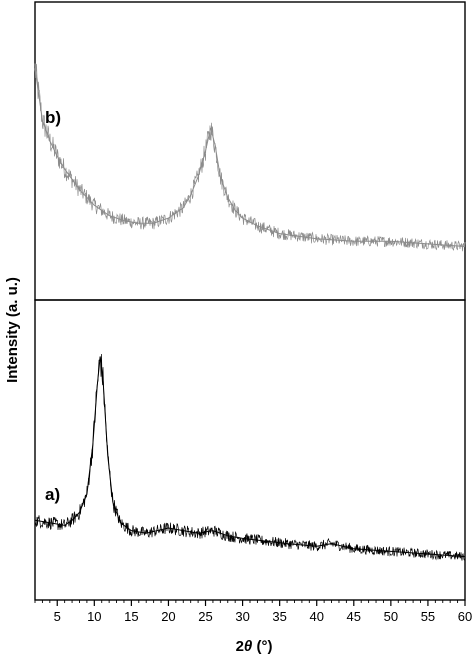 Image resolution: width=474 pixels, height=658 pixels. Describe the element at coordinates (12, 330) in the screenshot. I see `y-axis-title: Intensity (a. u.)` at that location.